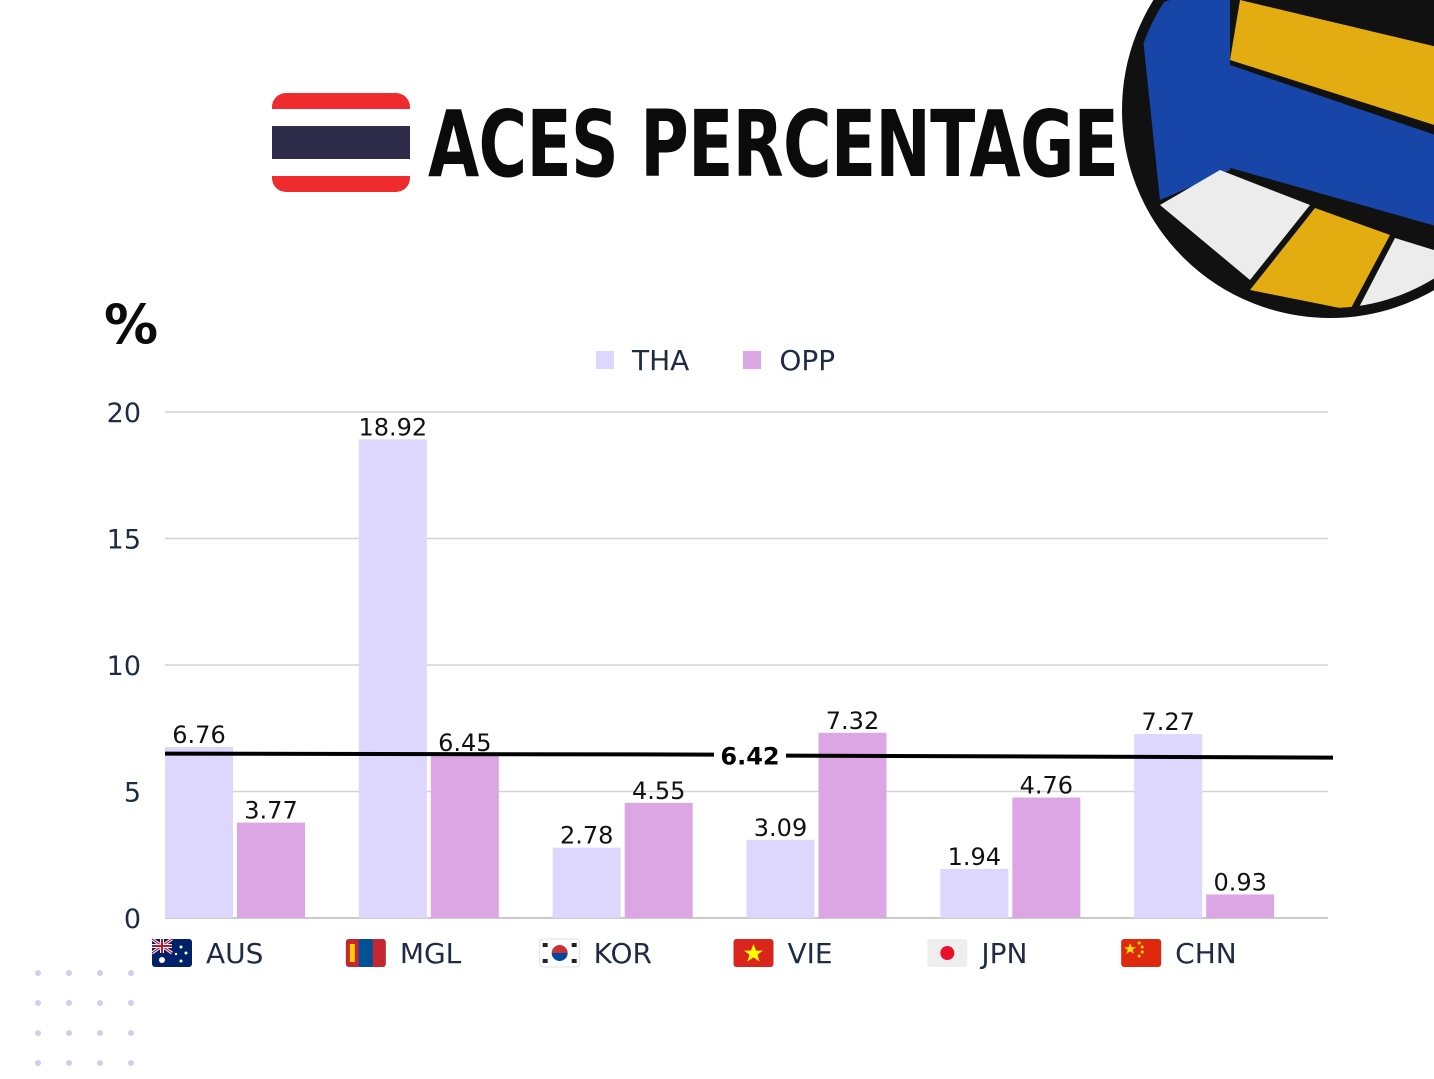  Describe the element at coordinates (807, 360) in the screenshot. I see `legend-label-opp: OPP` at that location.